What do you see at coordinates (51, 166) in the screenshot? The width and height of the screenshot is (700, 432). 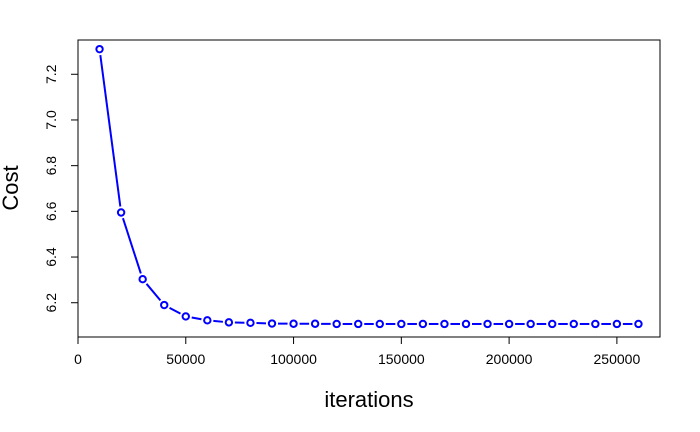 I see `y-tick-label: 6.8` at bounding box center [51, 166].